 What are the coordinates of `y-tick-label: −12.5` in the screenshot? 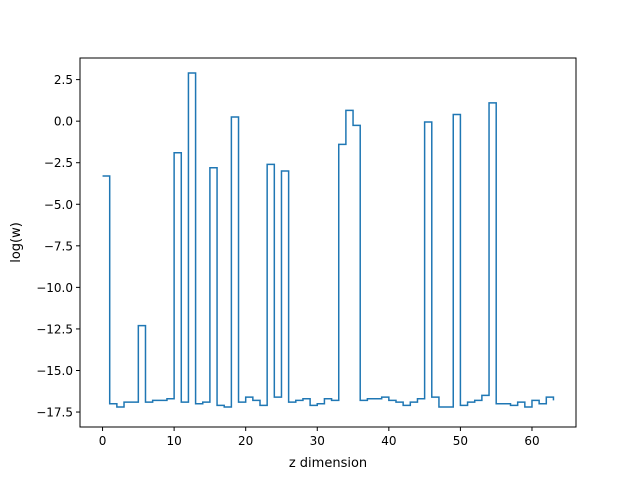 It's located at (54, 329).